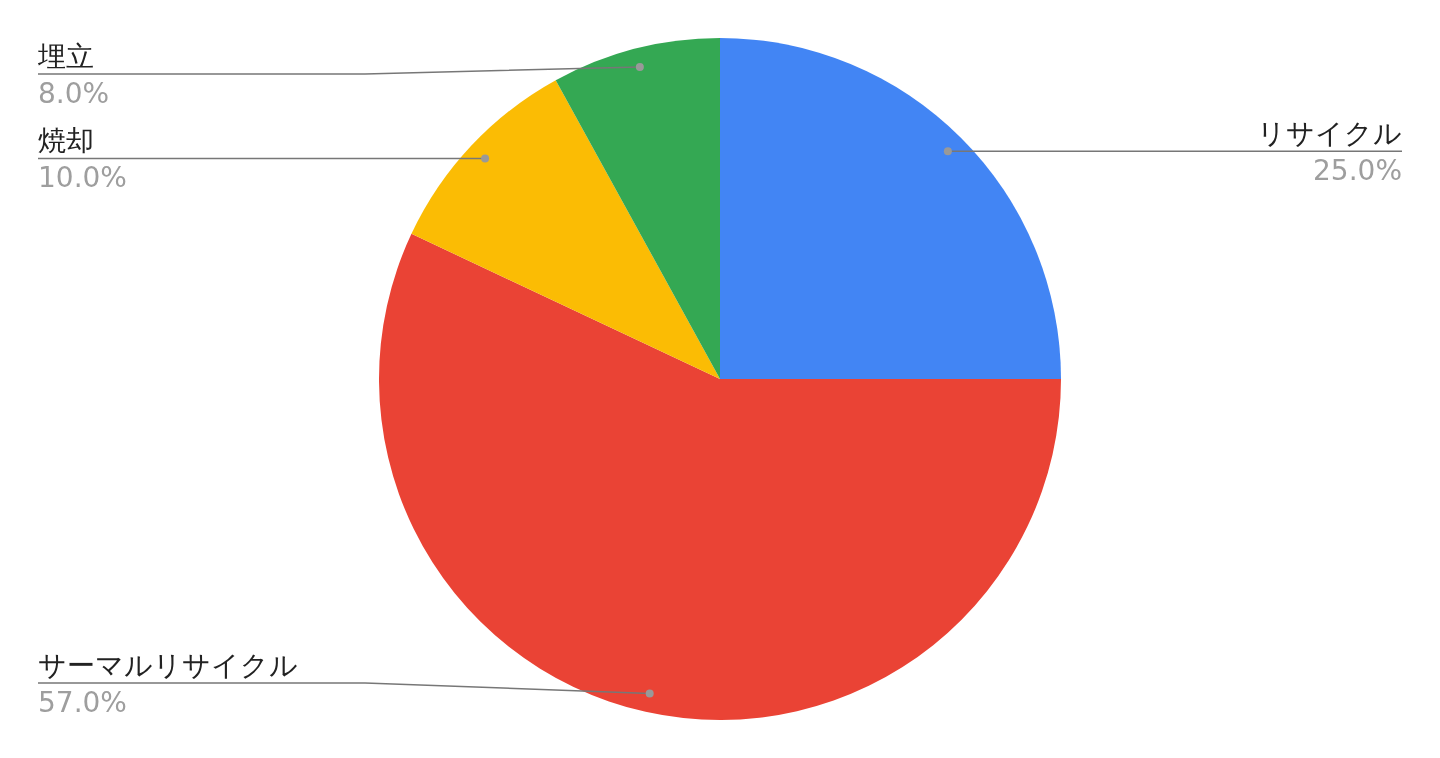  What do you see at coordinates (66, 141) in the screenshot?
I see `slice-label: 焼却` at bounding box center [66, 141].